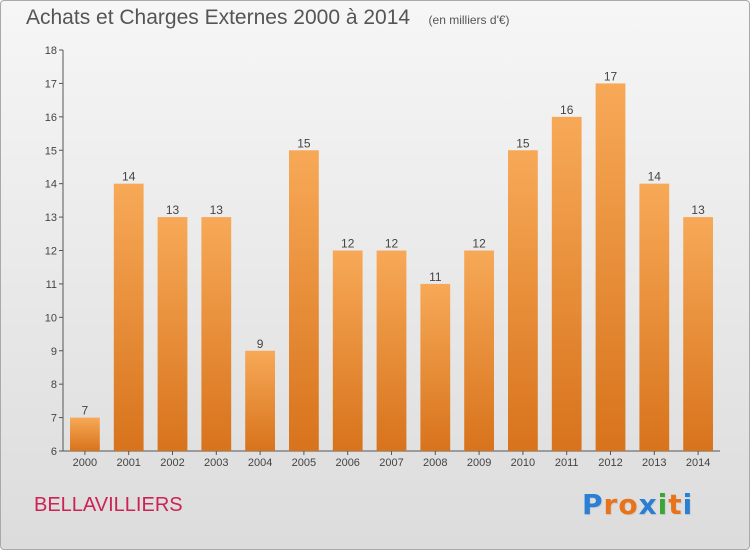  Describe the element at coordinates (567, 110) in the screenshot. I see `value-label-2011: 16` at that location.